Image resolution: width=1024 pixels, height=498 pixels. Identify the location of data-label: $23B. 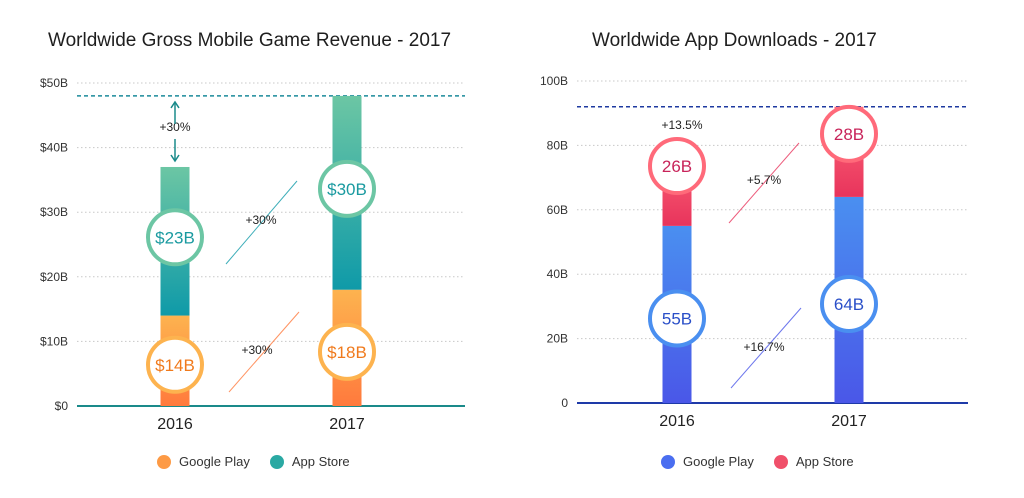
(175, 237).